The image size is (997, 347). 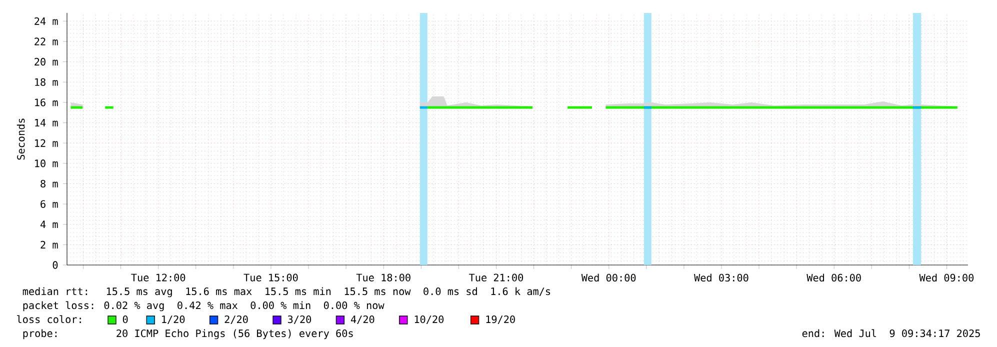 I want to click on y-tick-label: 4 m, so click(x=49, y=224).